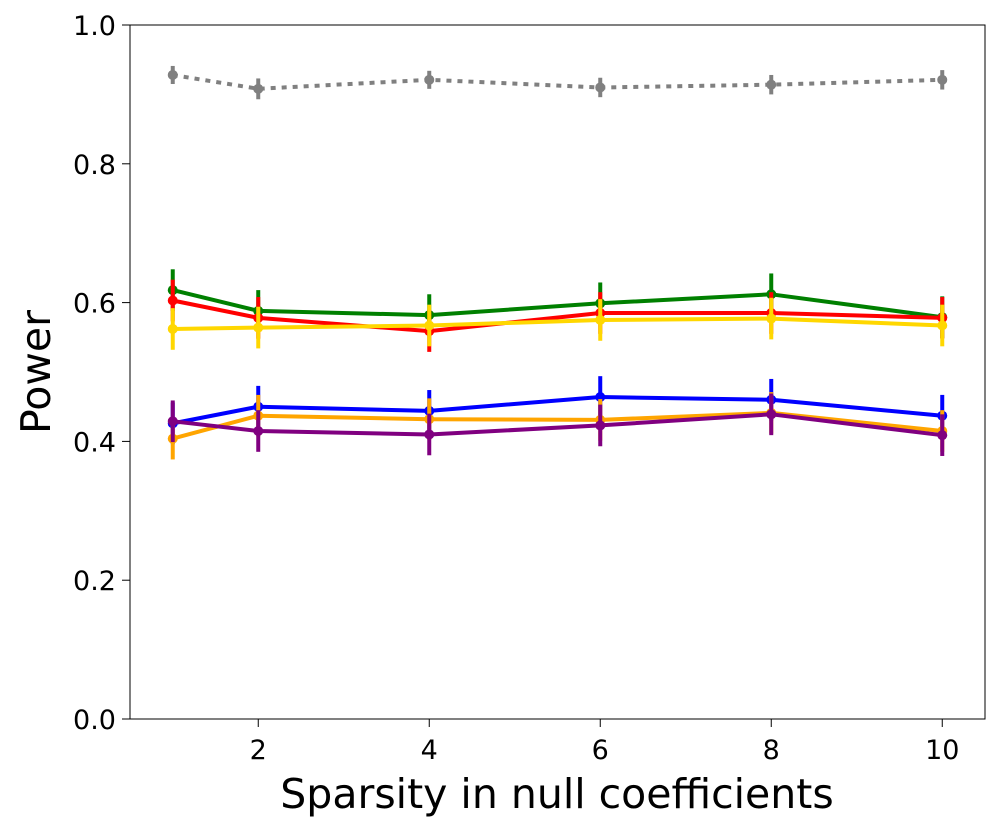  Describe the element at coordinates (94, 165) in the screenshot. I see `y-tick-label: 0.8` at that location.